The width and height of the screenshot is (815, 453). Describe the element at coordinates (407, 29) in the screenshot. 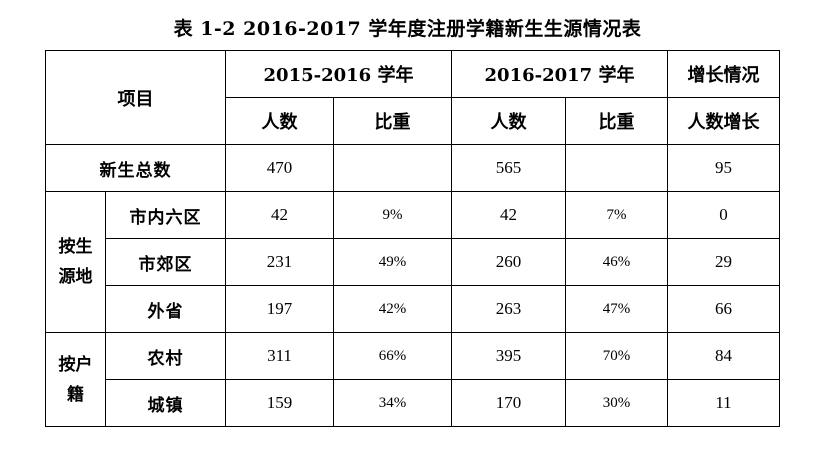

I see `table-title: 表 1-2 2016-2017 学年度注册学籍新生生源情况表` at that location.